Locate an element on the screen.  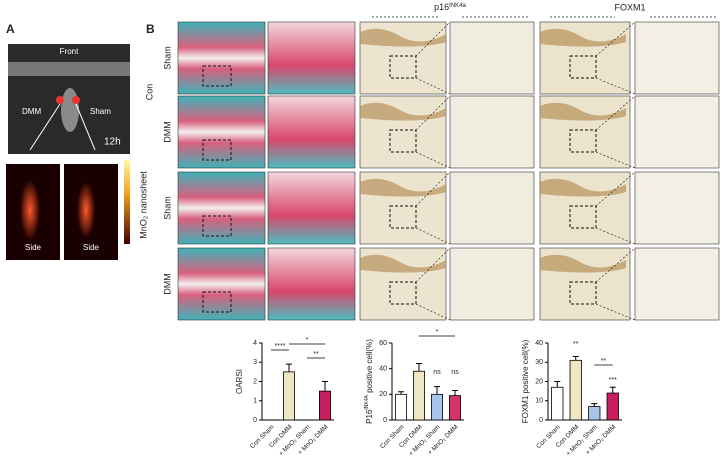
significance-label: **** is located at coordinates (280, 346).